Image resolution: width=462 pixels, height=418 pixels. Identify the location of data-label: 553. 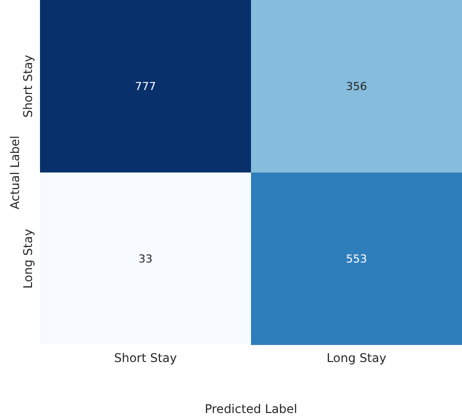
(356, 259).